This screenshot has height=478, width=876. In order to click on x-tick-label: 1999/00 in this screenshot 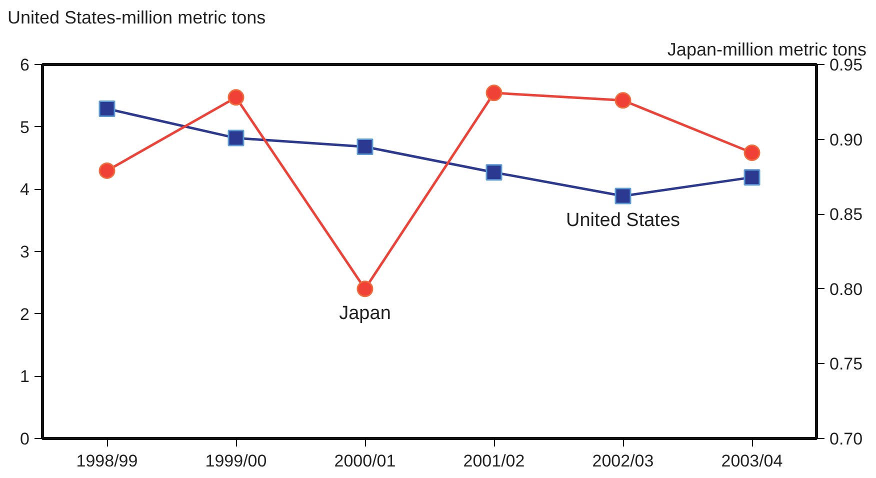, I will do `click(236, 461)`.